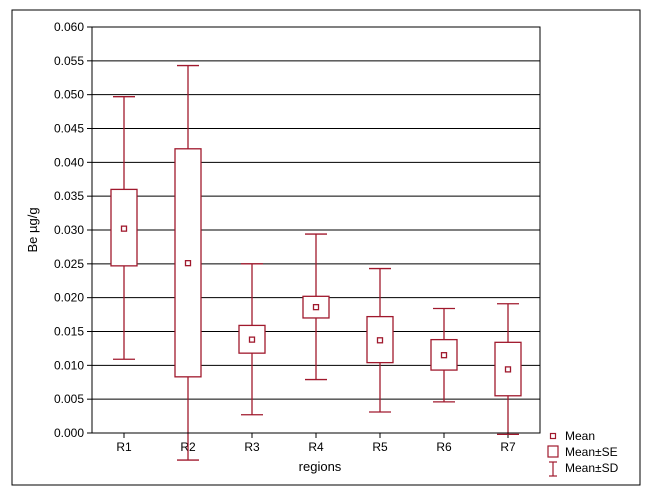 The height and width of the screenshot is (495, 650). I want to click on y-tick-label: 0.015, so click(69, 332).